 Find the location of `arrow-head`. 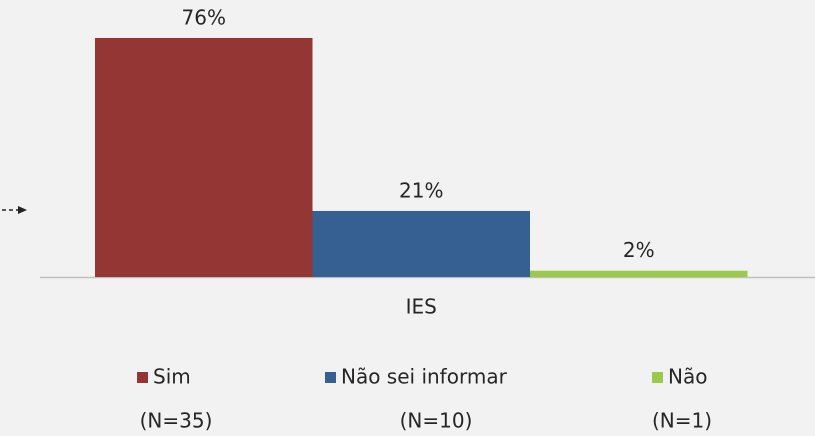

arrow-head is located at coordinates (22, 210).